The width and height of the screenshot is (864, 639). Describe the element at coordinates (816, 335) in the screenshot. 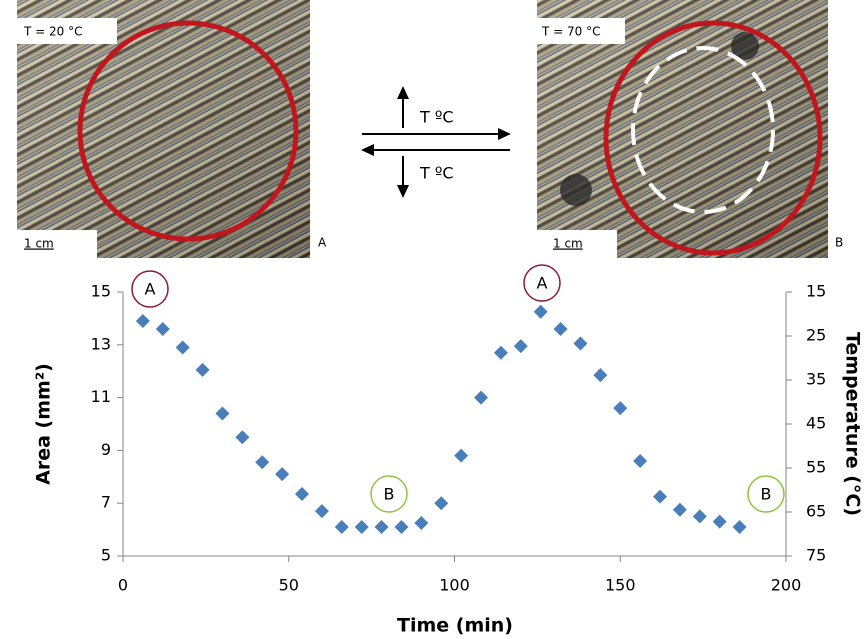

I see `y2-tick-label: 25` at that location.